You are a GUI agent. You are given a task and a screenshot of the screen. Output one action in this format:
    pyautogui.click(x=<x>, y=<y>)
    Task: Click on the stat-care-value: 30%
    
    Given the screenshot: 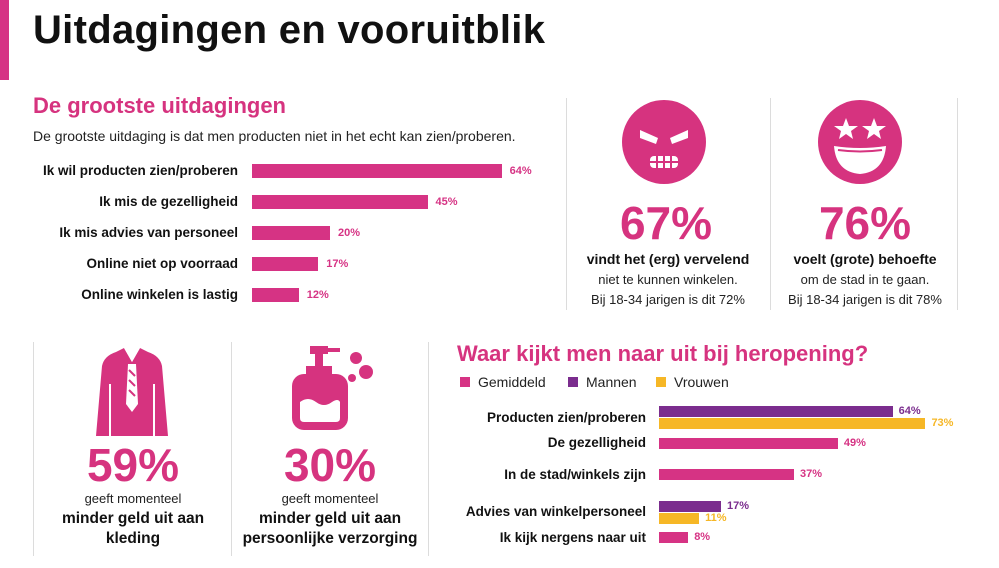 What is the action you would take?
    pyautogui.click(x=330, y=465)
    